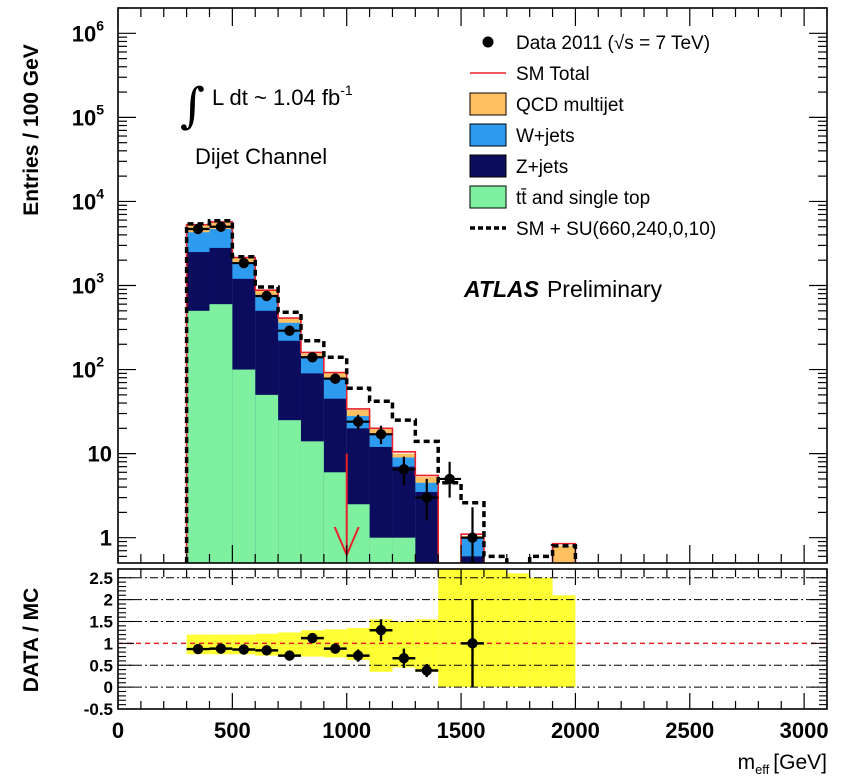 The width and height of the screenshot is (844, 779). What do you see at coordinates (488, 135) in the screenshot?
I see `legend-wjets-swatch` at bounding box center [488, 135].